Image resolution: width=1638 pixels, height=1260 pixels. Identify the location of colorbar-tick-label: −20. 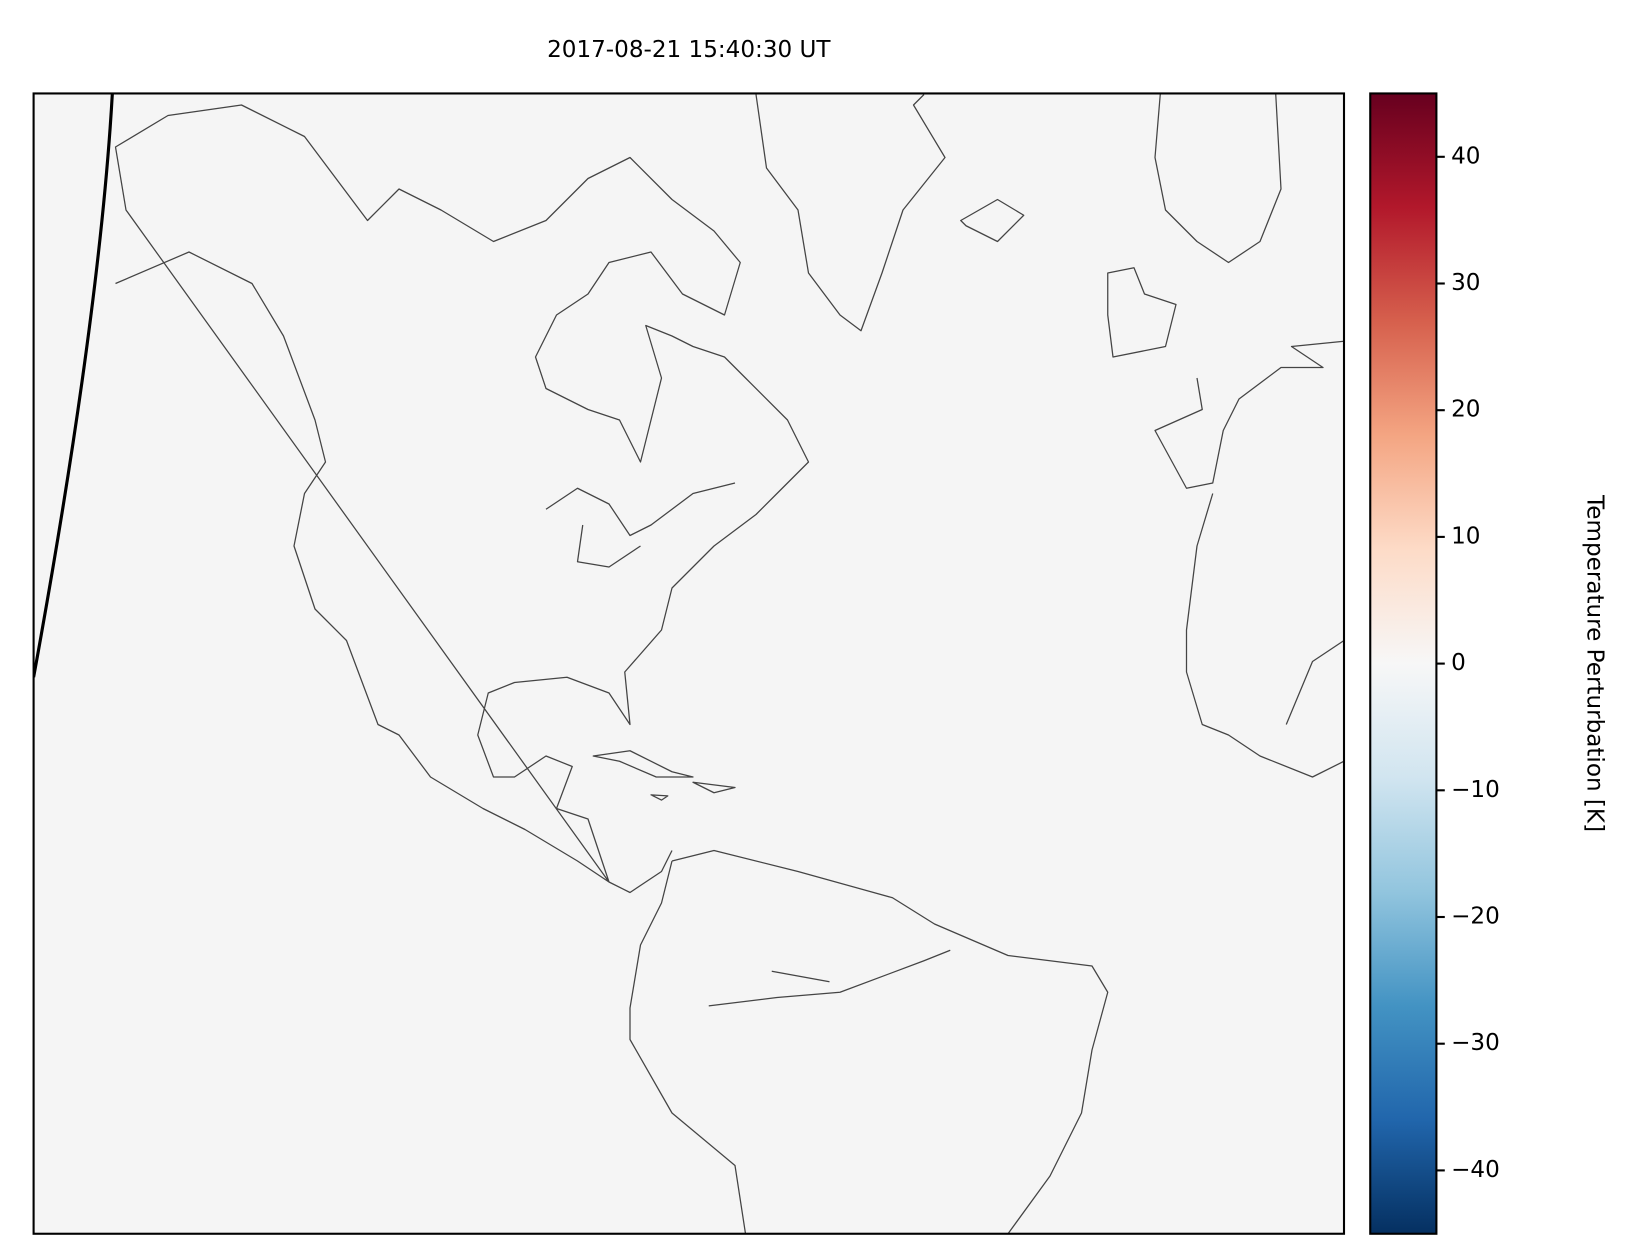
(1475, 917).